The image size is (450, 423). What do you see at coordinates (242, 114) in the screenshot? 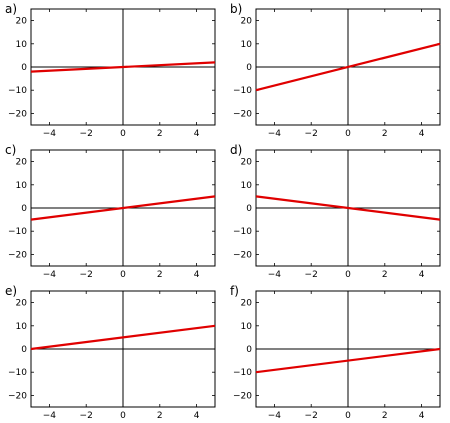
I see `y-tick-label-b: −20` at bounding box center [242, 114].